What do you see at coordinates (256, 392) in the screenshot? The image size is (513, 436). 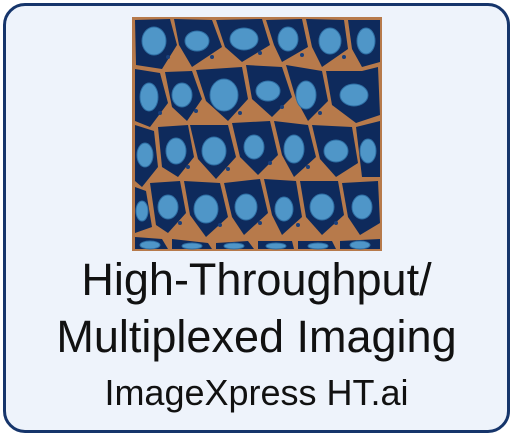 I see `product-name: ImageXpress HT.ai` at bounding box center [256, 392].